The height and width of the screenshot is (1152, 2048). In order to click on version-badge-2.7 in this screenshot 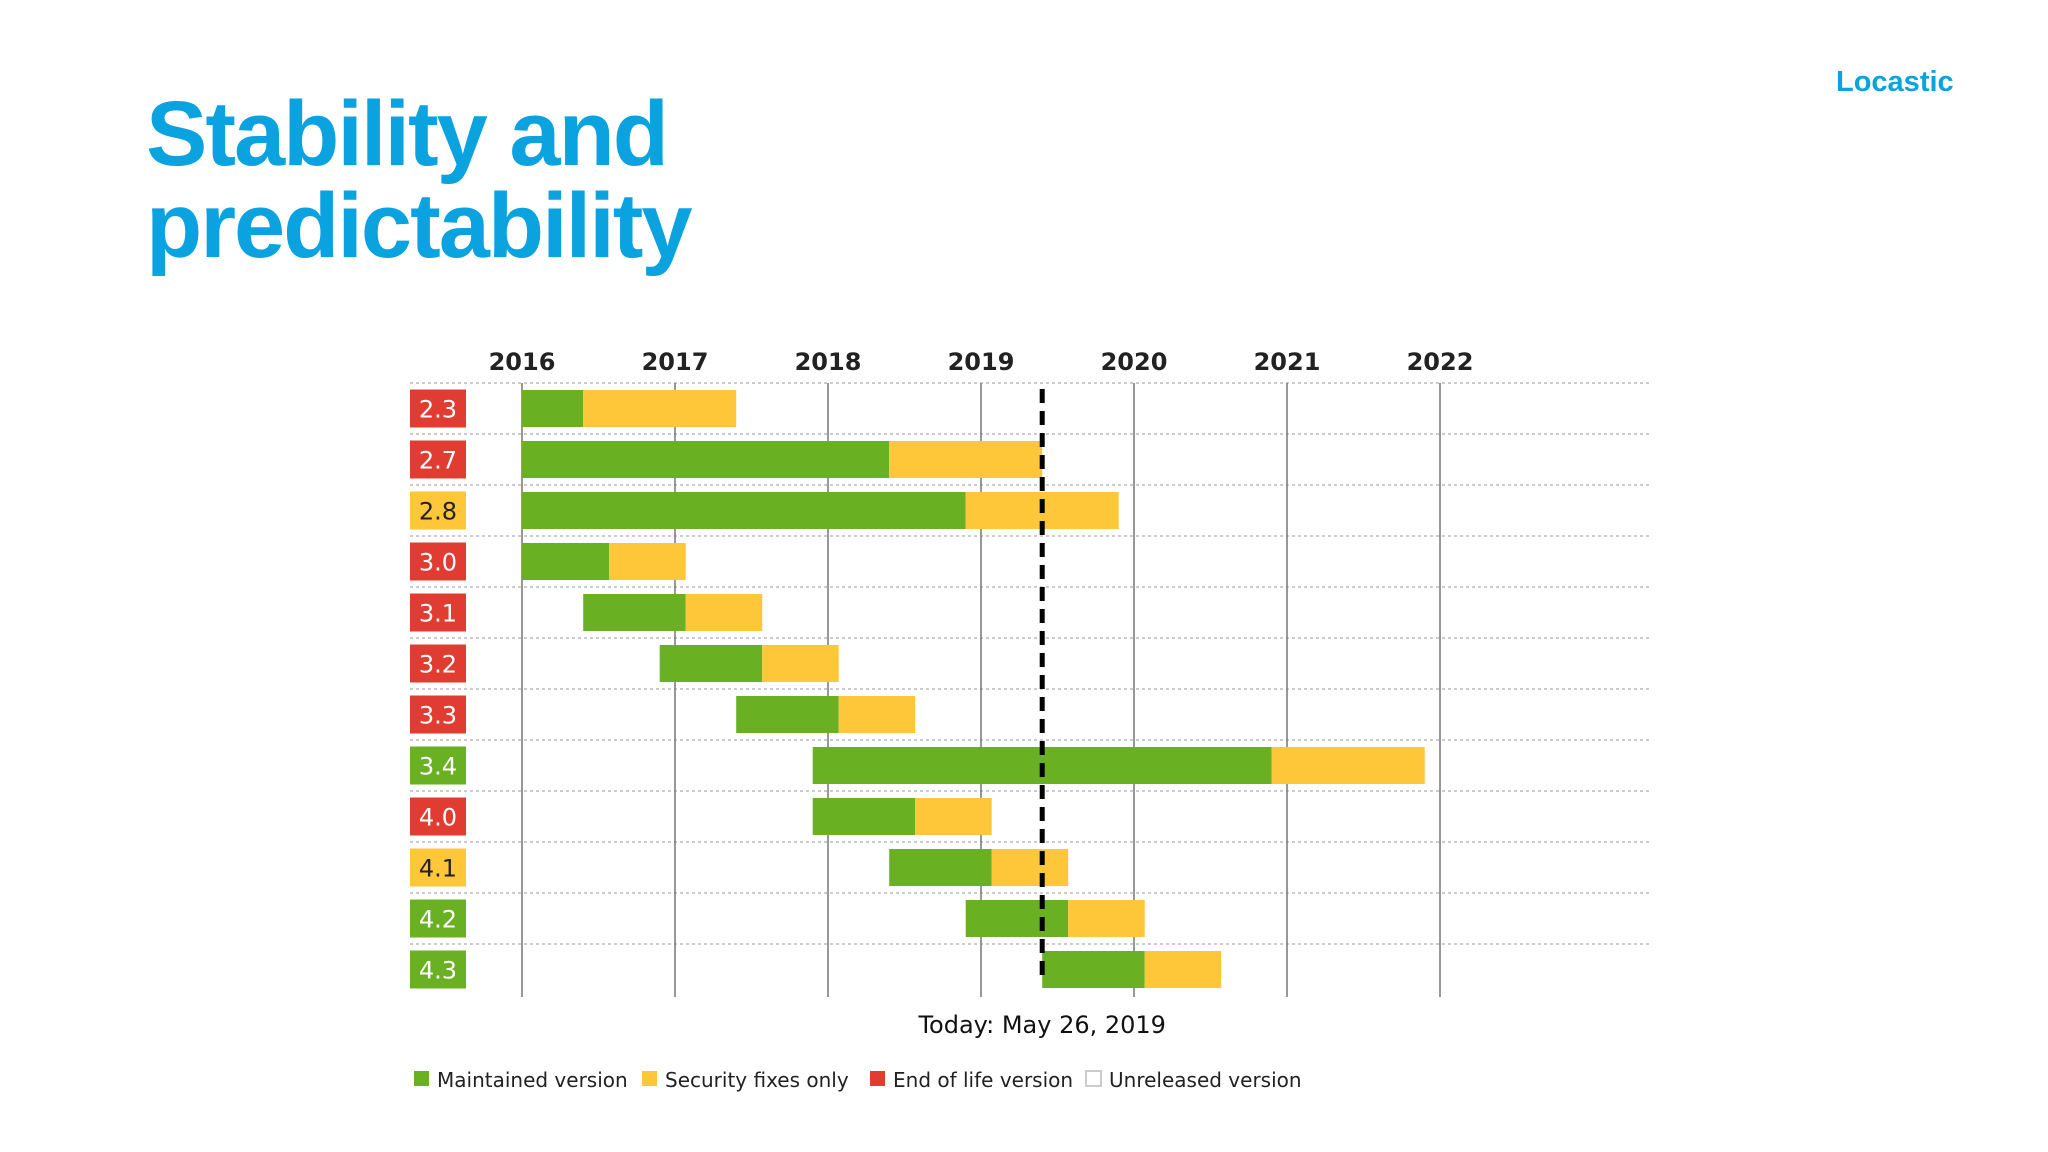, I will do `click(438, 459)`.